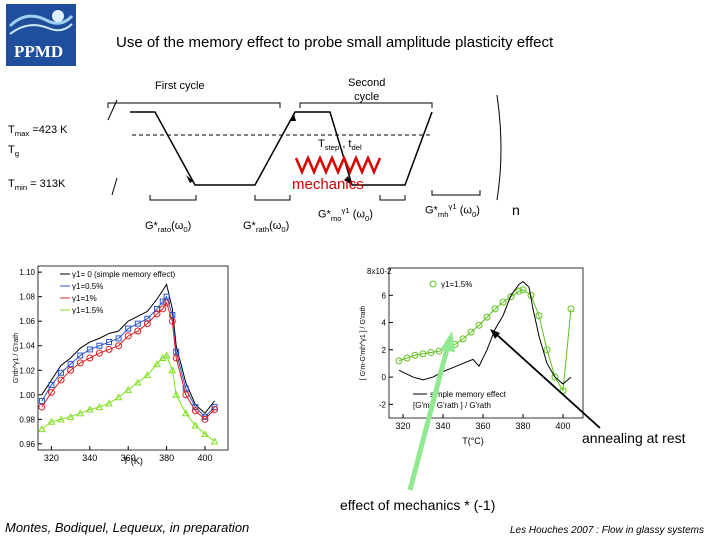  Describe the element at coordinates (194, 105) in the screenshot. I see `first-cycle-brace` at that location.